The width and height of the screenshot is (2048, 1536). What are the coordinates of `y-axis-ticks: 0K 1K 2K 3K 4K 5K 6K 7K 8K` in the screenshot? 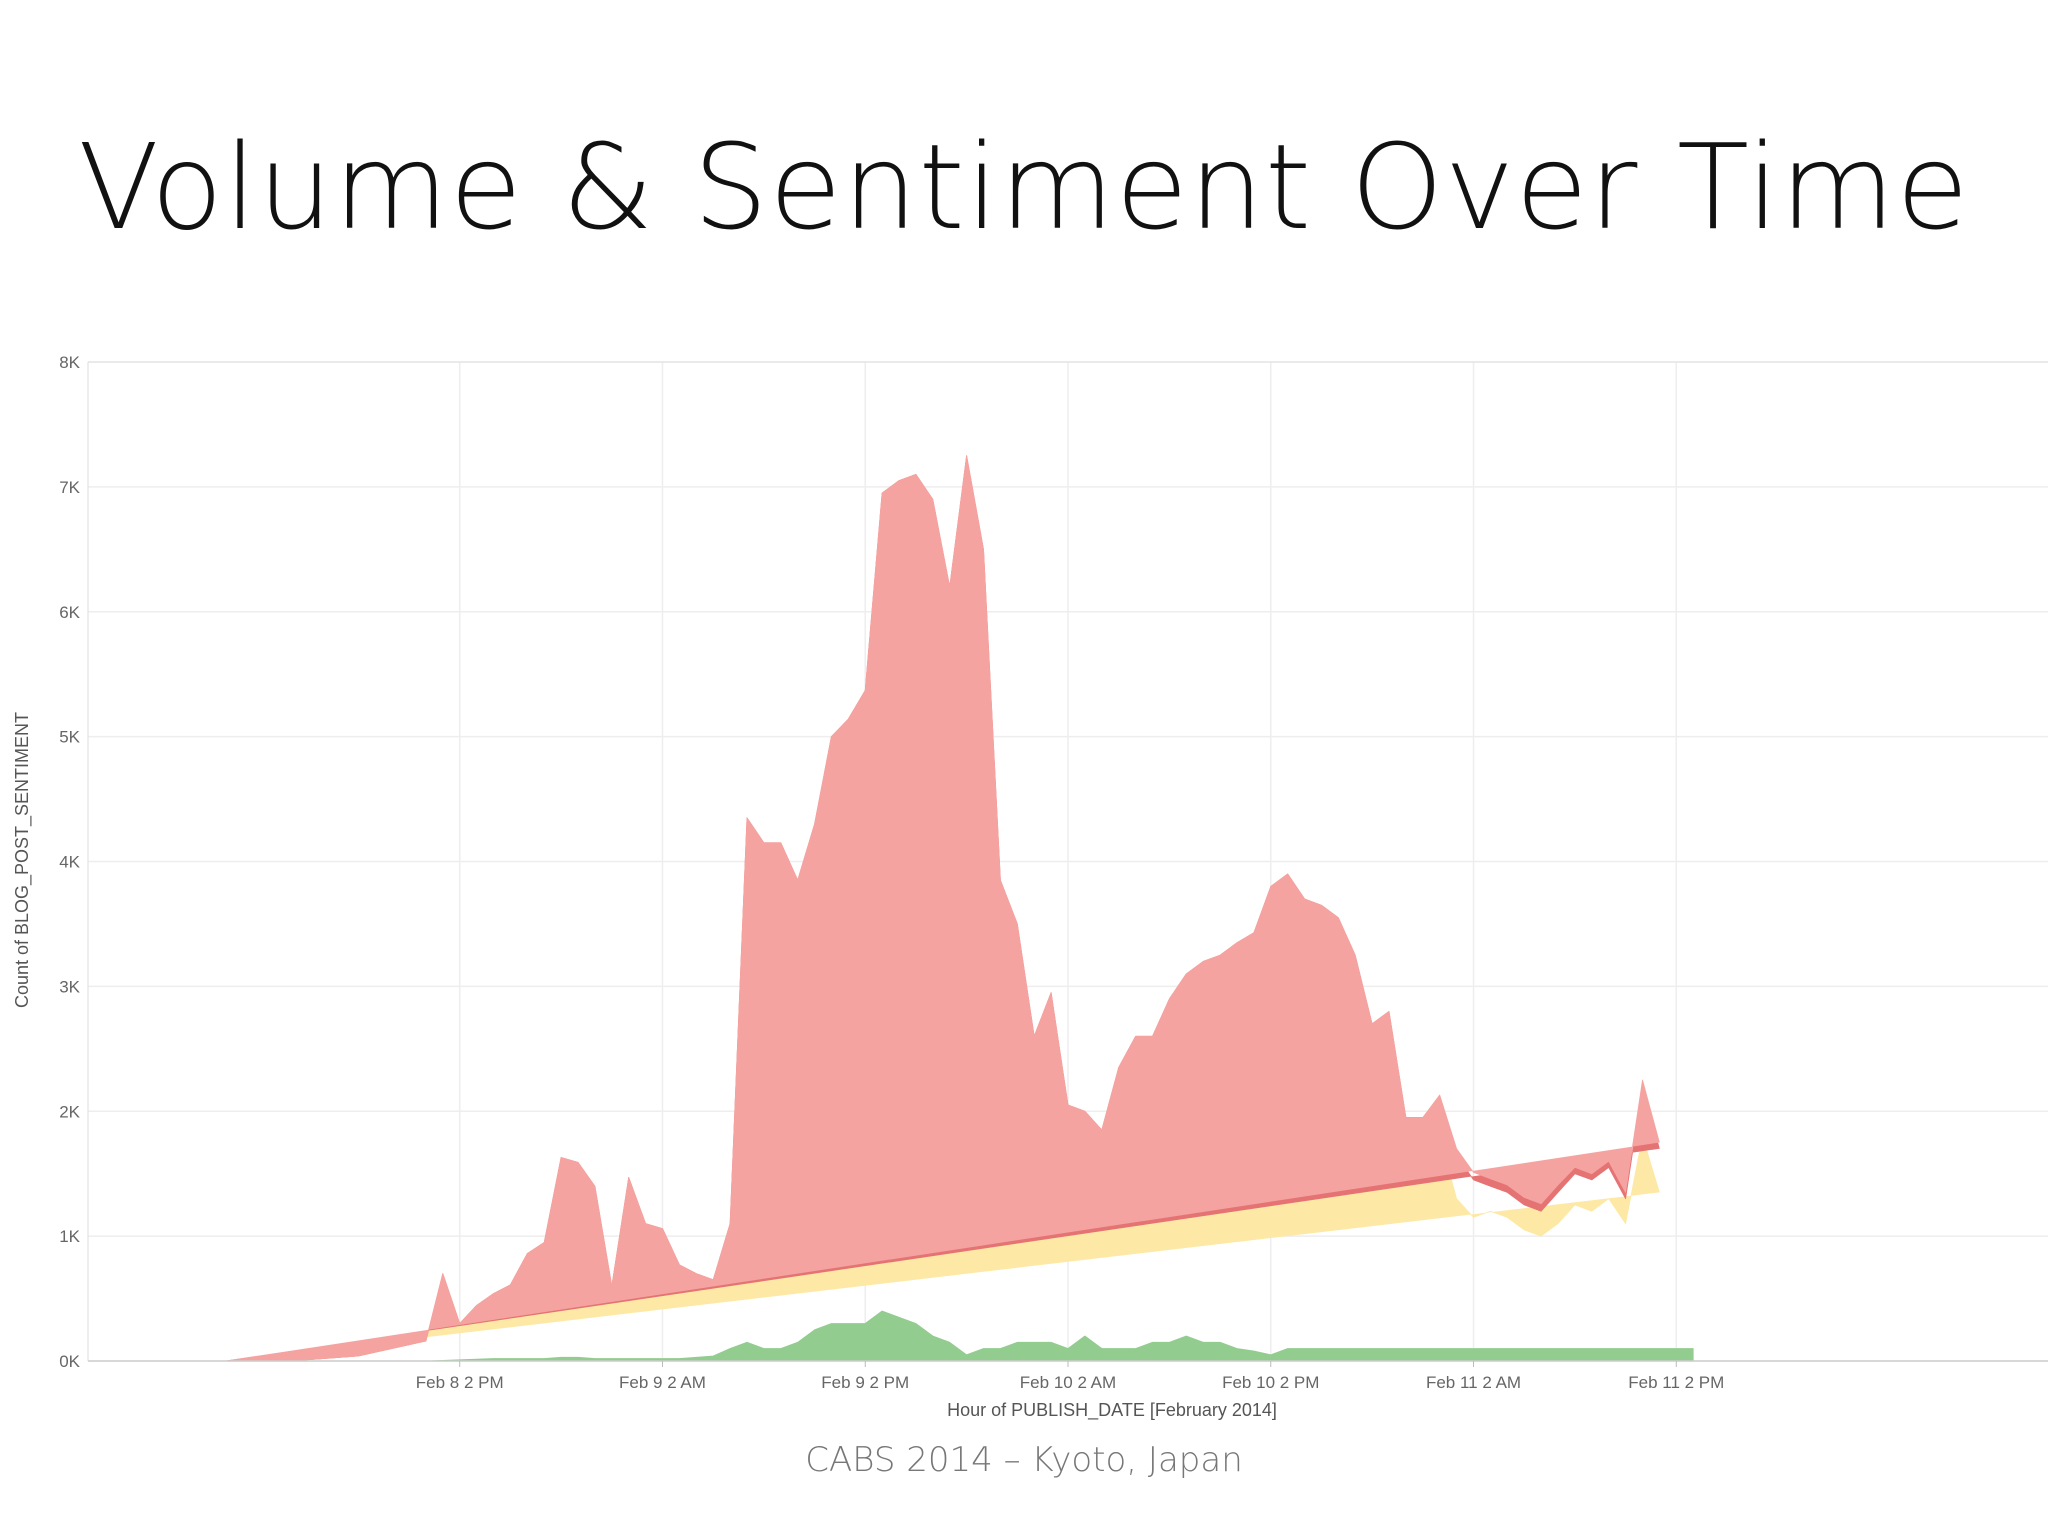 It's located at (69, 862).